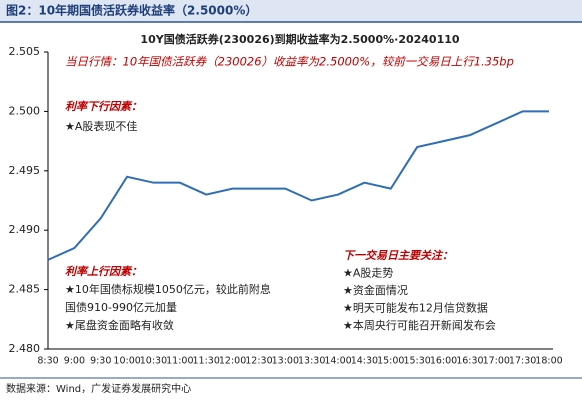  Describe the element at coordinates (258, 361) in the screenshot. I see `x-tick-label: 12:30` at that location.